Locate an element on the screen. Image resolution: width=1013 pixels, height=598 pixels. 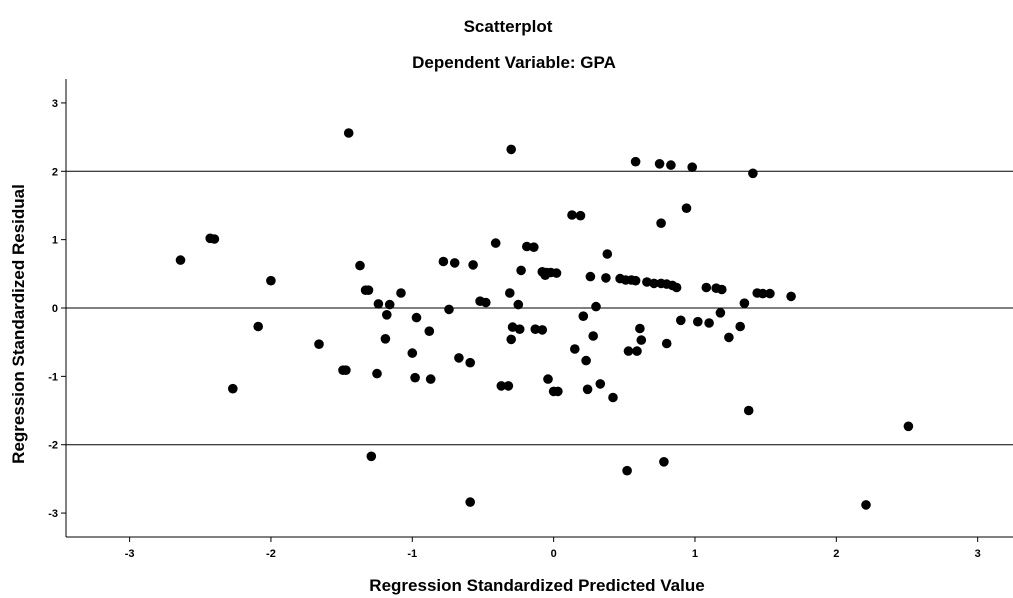
x-axis-label: Regression Standardized Predicted Value is located at coordinates (536, 585).